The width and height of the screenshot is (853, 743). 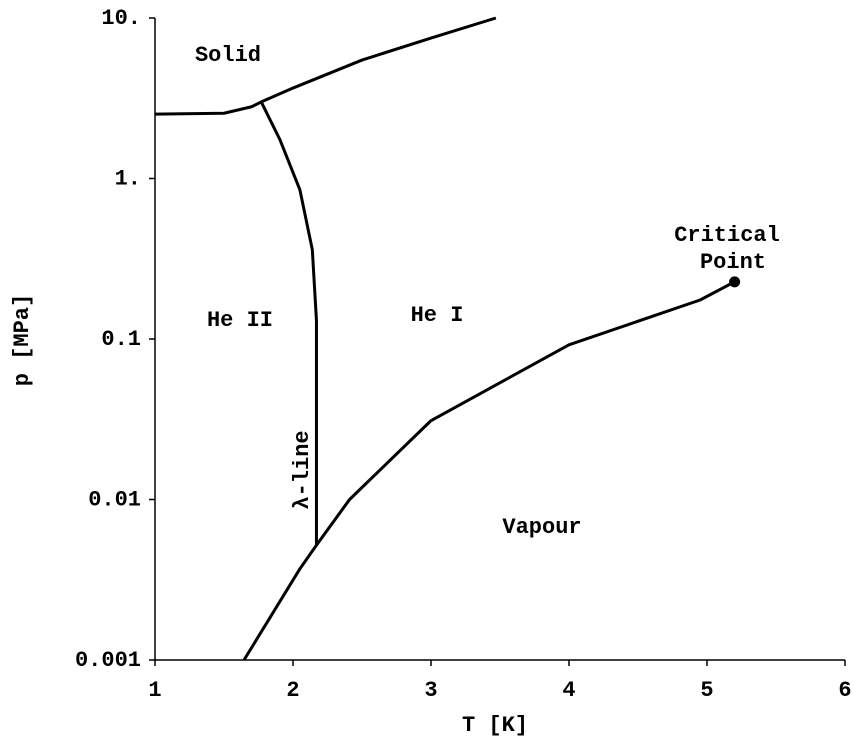 What do you see at coordinates (735, 282) in the screenshot?
I see `critical-point` at bounding box center [735, 282].